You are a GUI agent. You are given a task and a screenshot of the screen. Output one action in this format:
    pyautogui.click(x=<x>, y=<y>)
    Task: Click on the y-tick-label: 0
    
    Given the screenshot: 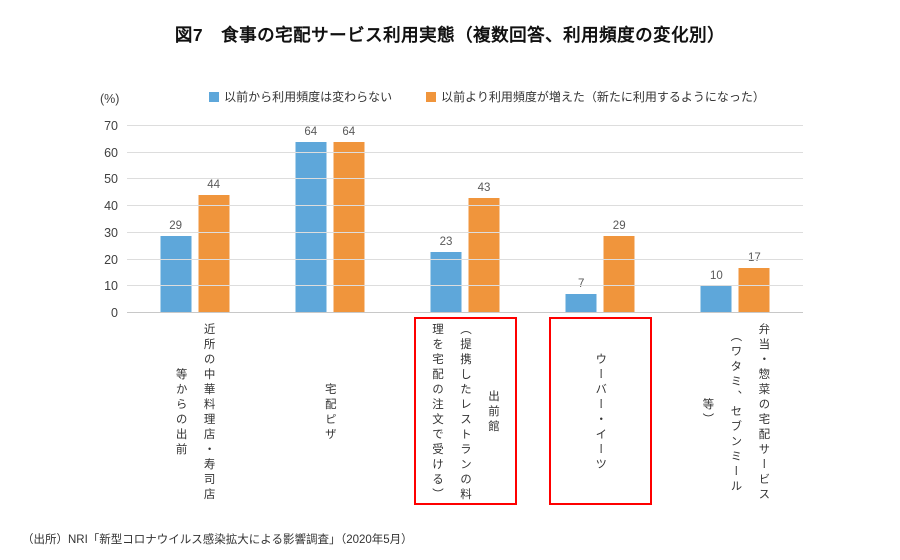 What is the action you would take?
    pyautogui.click(x=114, y=313)
    